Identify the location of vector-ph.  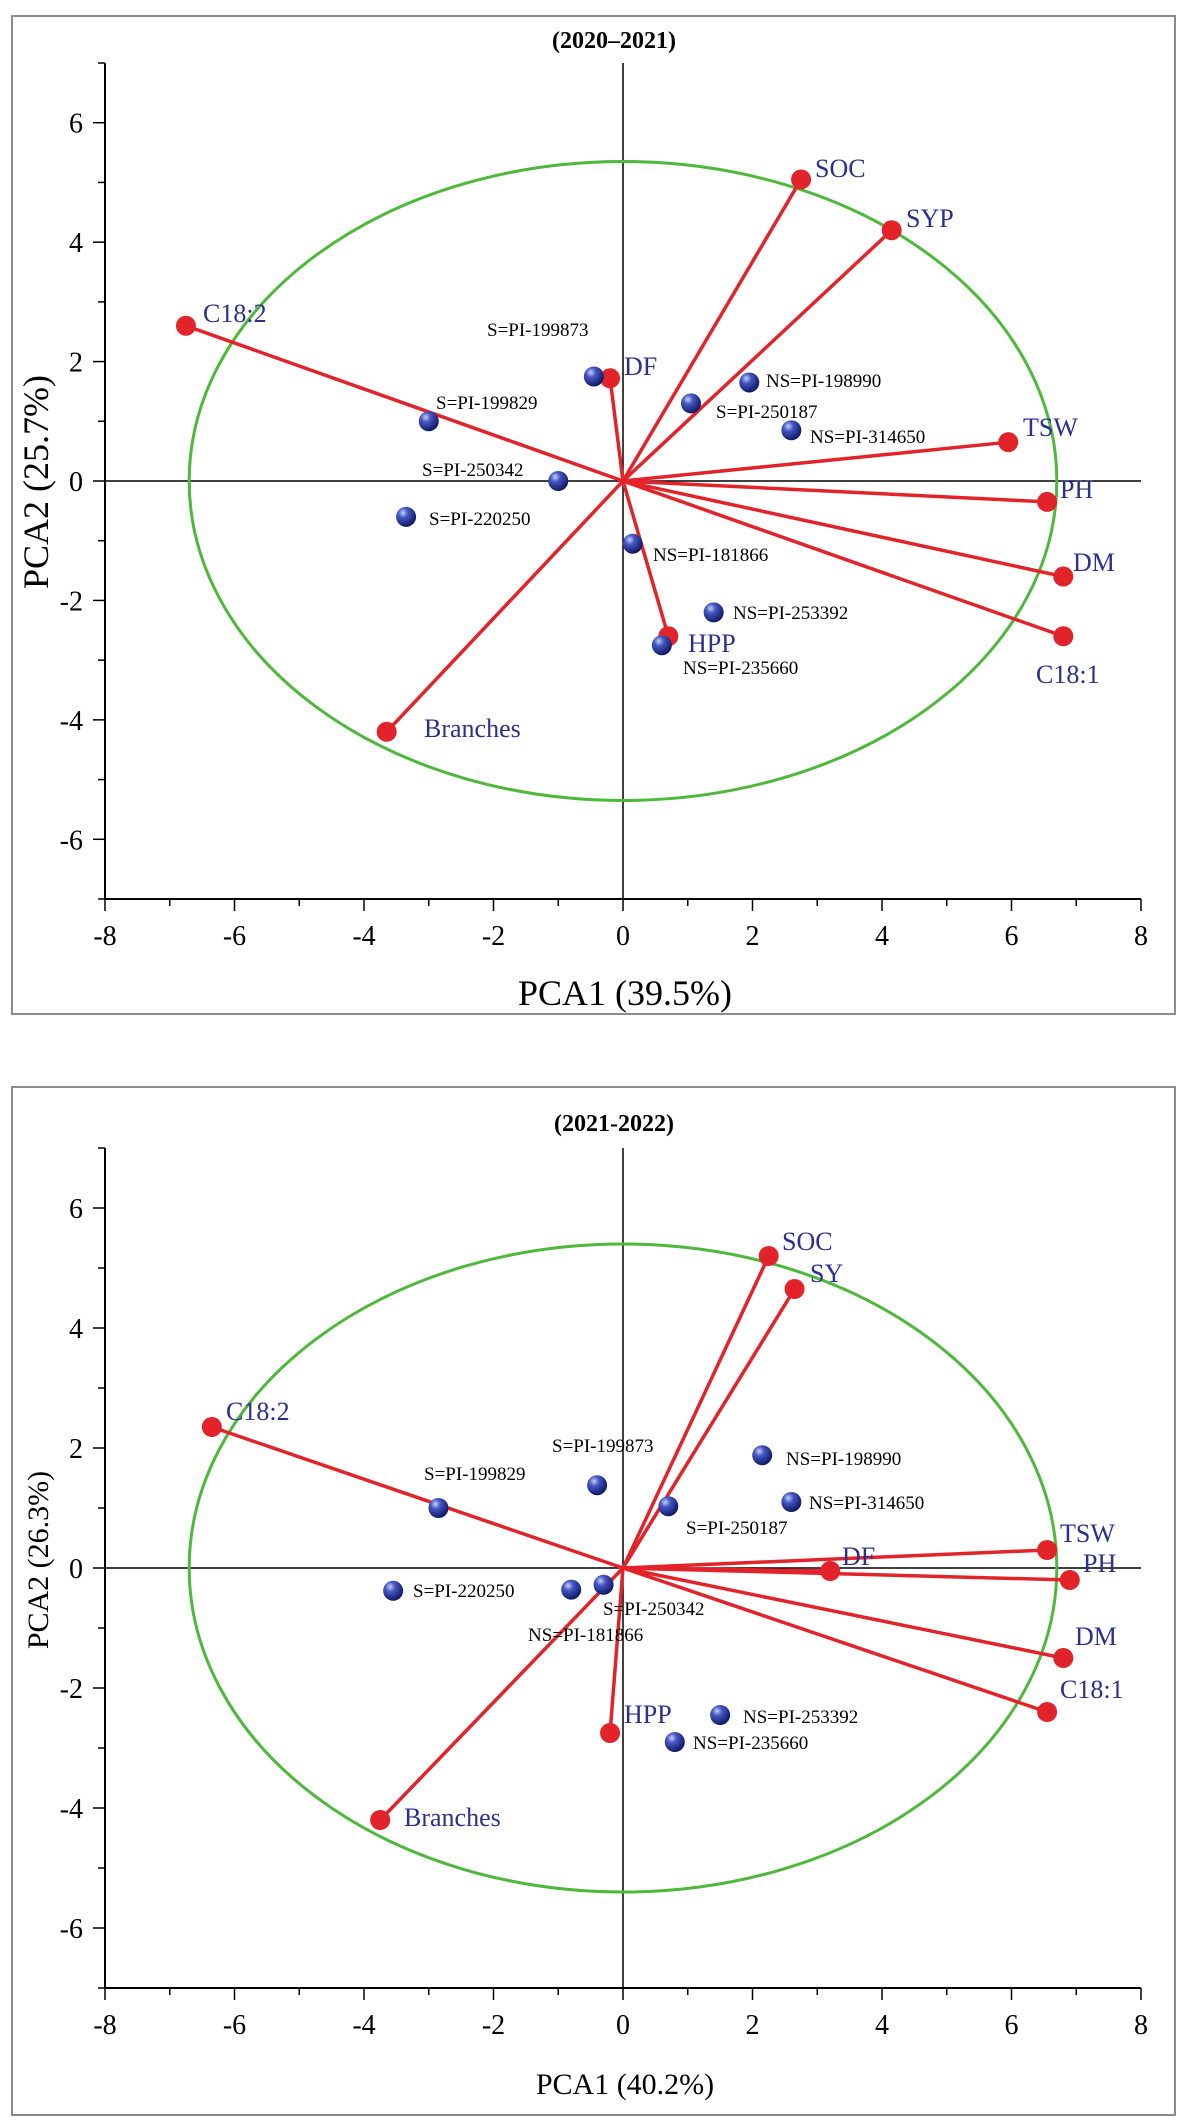
(835, 491).